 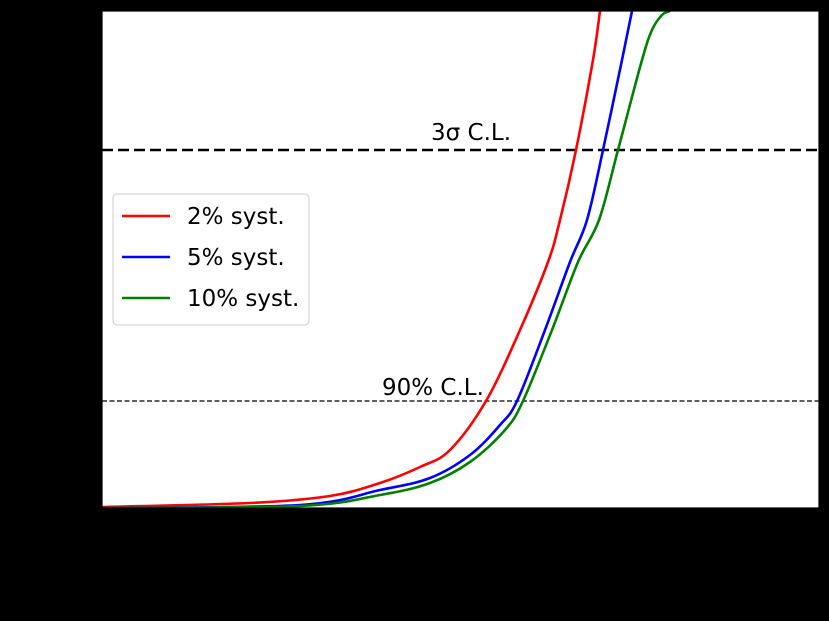 What do you see at coordinates (236, 258) in the screenshot?
I see `legend-label-5pct: 5% syst.` at bounding box center [236, 258].